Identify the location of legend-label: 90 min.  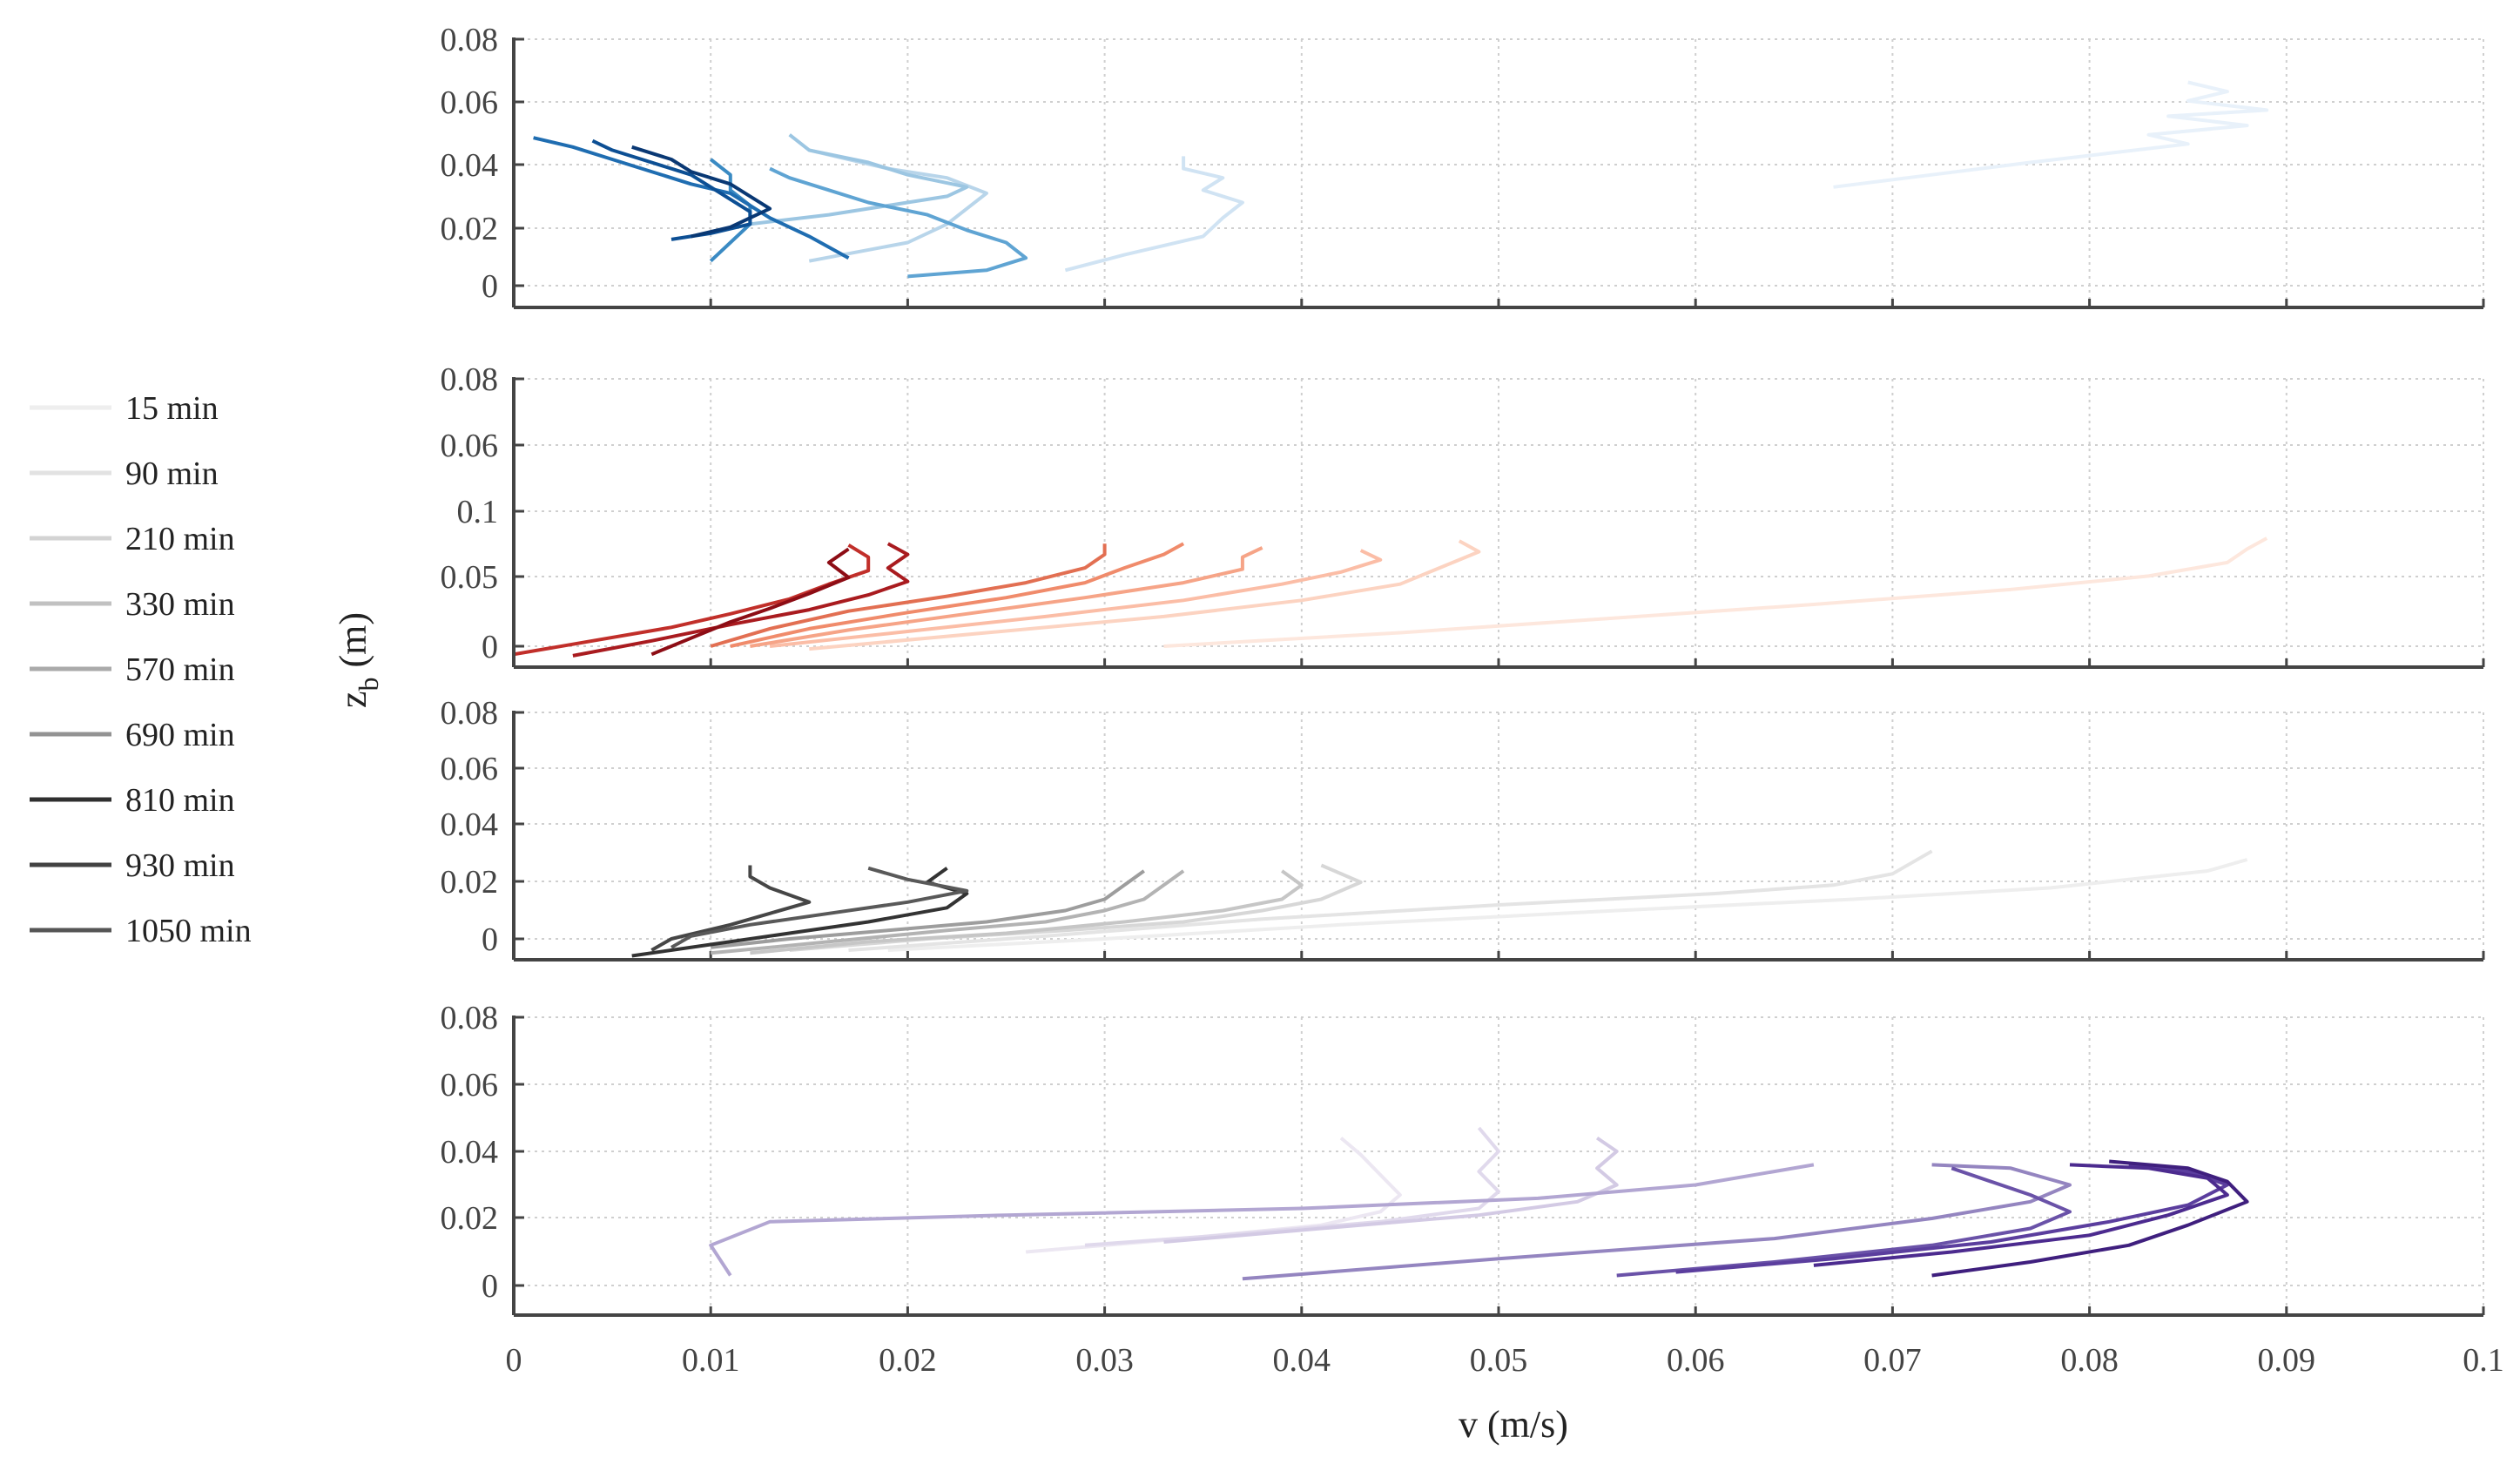
(172, 474).